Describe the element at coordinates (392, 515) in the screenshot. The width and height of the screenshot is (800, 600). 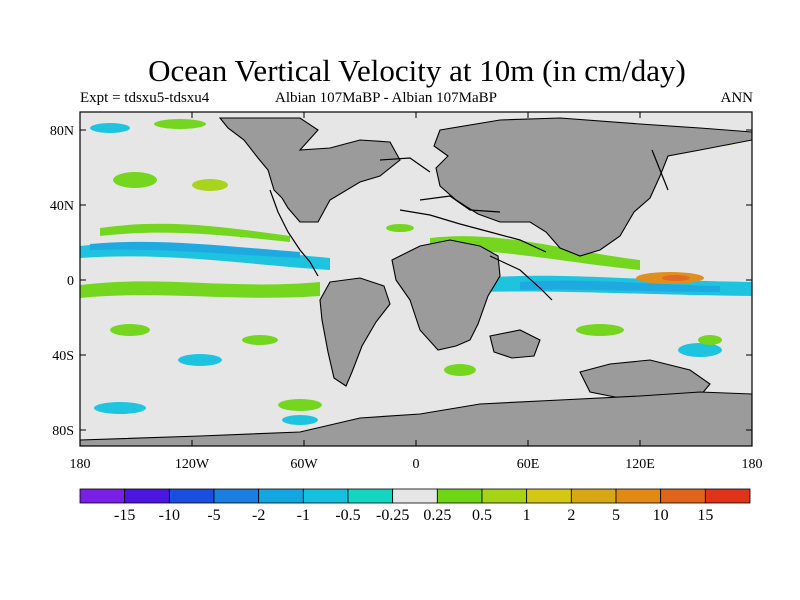
I see `colorbar-label: -0.25` at that location.